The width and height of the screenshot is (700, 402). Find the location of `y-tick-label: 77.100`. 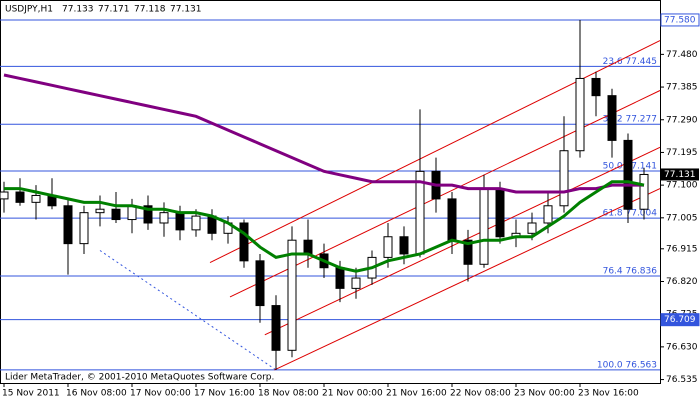

y-tick-label: 77.100 is located at coordinates (682, 186).